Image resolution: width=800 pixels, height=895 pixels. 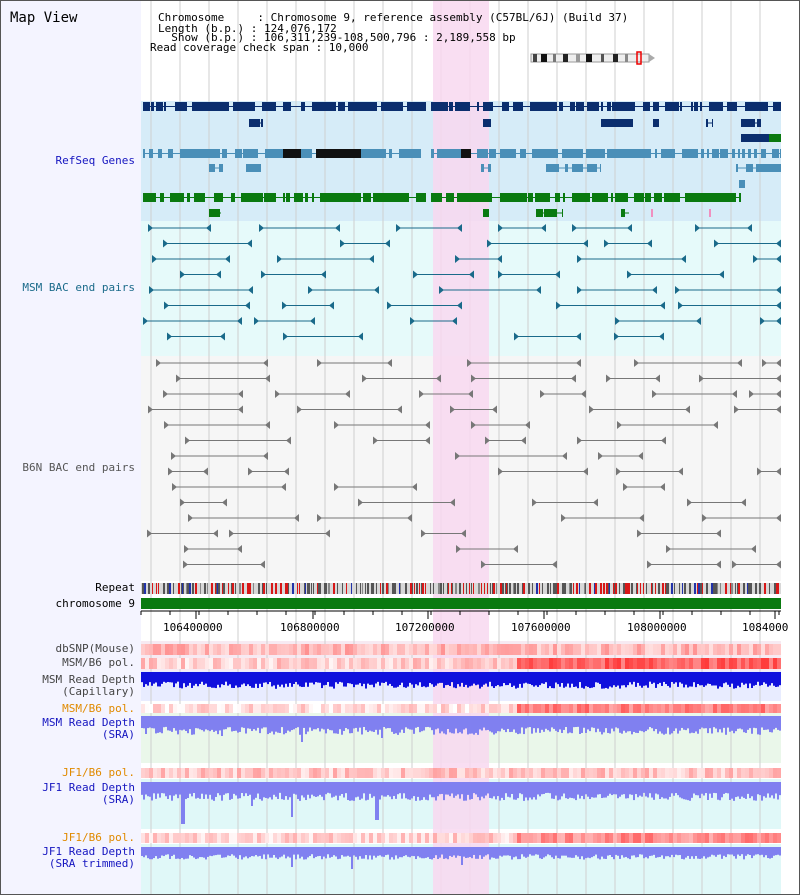 What do you see at coordinates (95, 160) in the screenshot?
I see `track-label-refseq: RefSeq Genes` at bounding box center [95, 160].